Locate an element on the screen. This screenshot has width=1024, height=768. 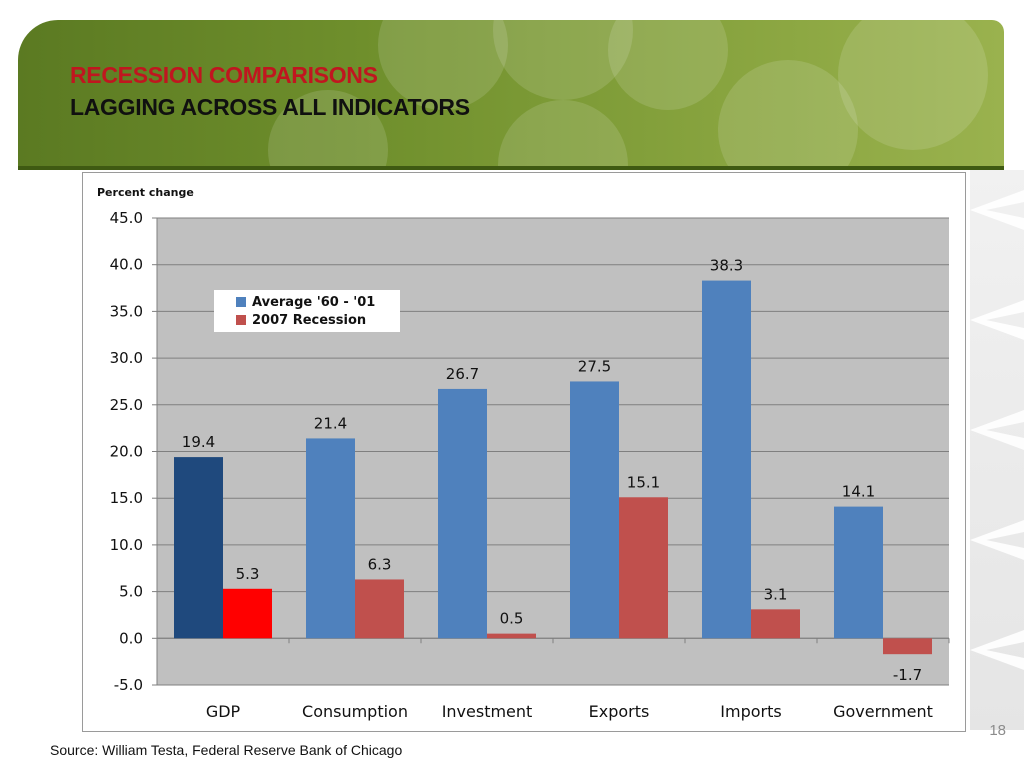
data-label: 5.3 is located at coordinates (248, 574).